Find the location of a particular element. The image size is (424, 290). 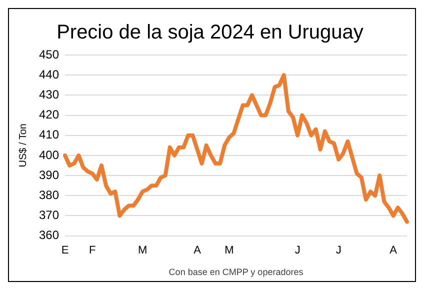

y-tick-label: 370 is located at coordinates (49, 215).